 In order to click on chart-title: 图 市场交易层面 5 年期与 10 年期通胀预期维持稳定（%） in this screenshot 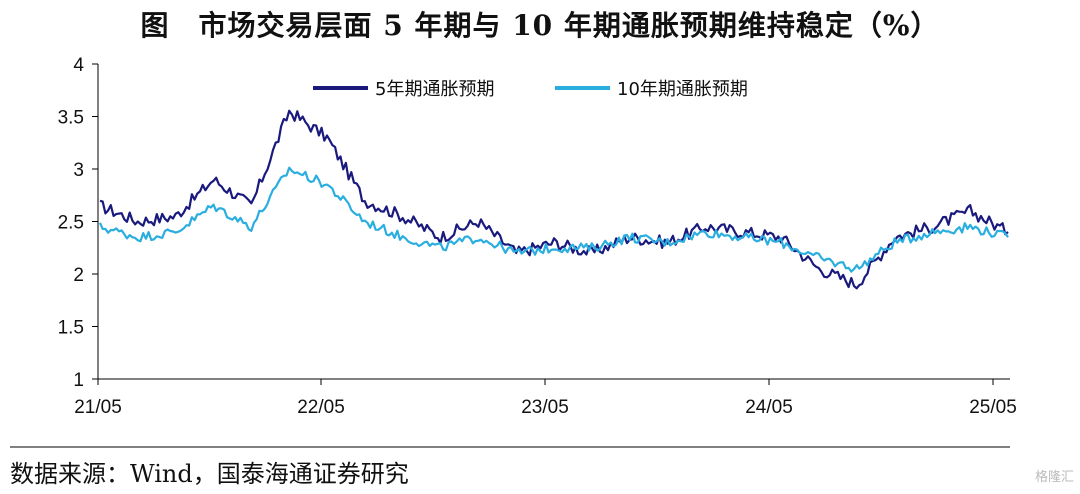, I will do `click(540, 25)`.